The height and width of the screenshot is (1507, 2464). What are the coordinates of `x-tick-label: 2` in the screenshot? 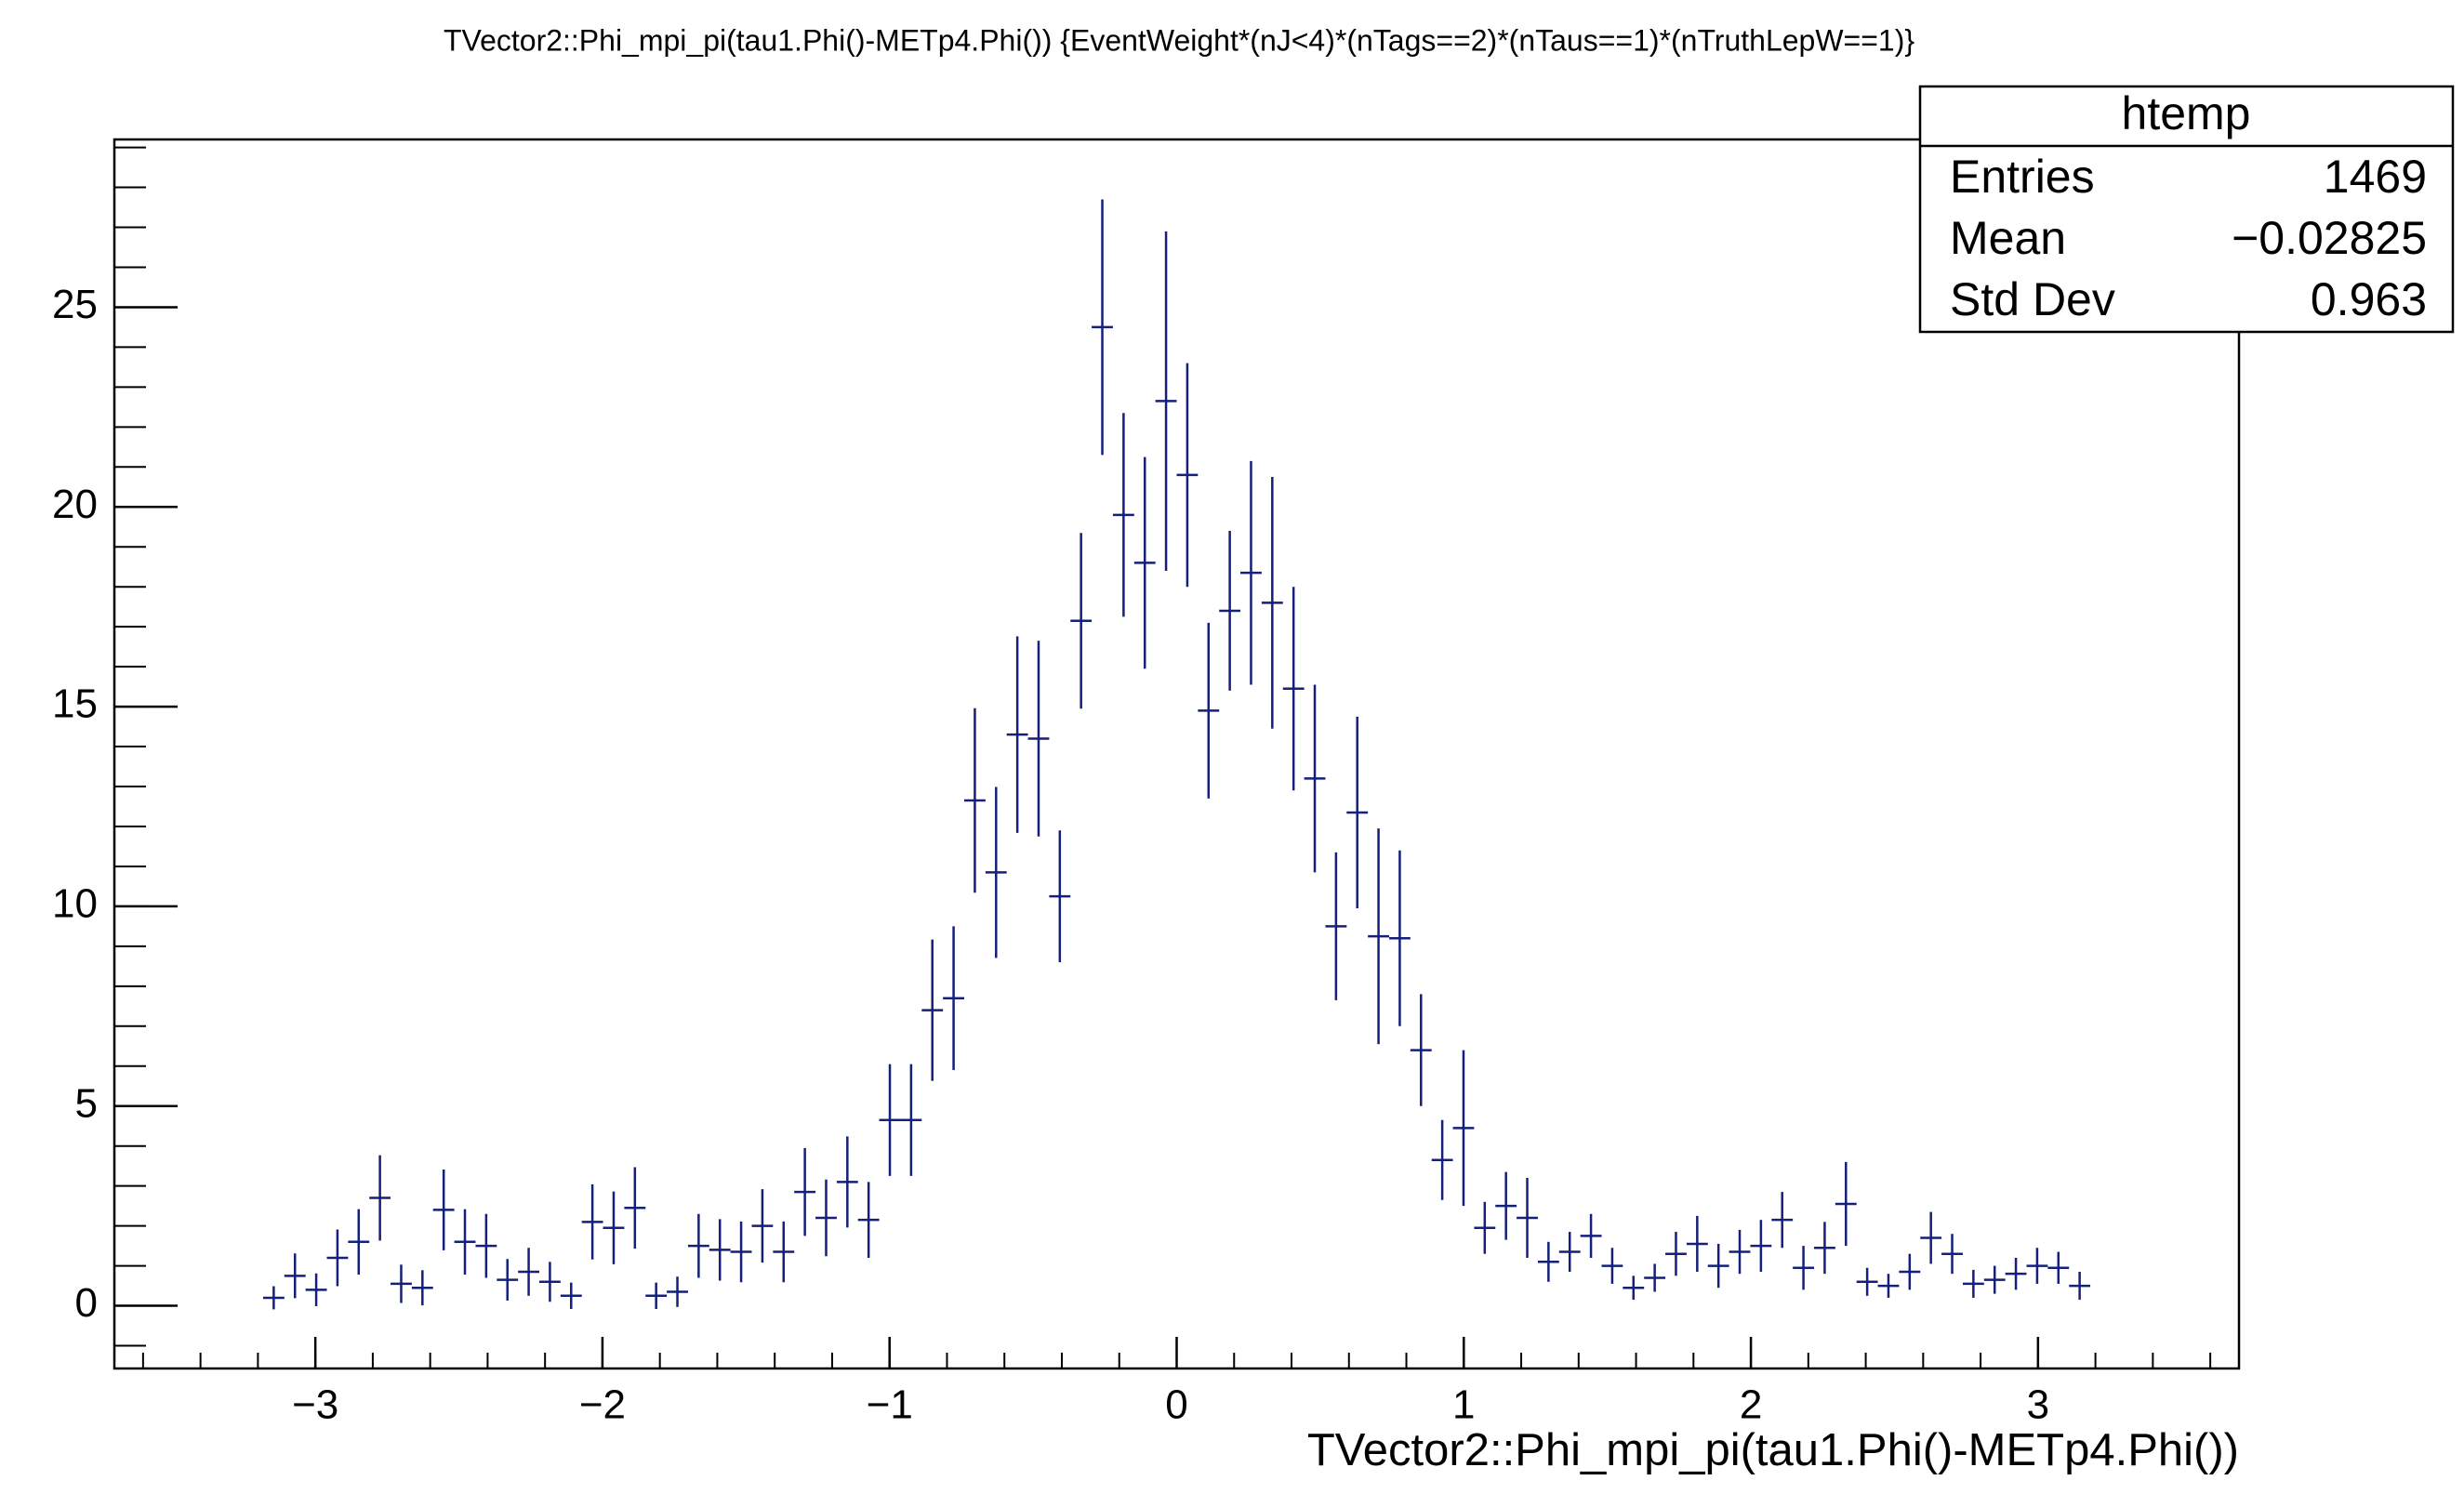 It's located at (1751, 1405).